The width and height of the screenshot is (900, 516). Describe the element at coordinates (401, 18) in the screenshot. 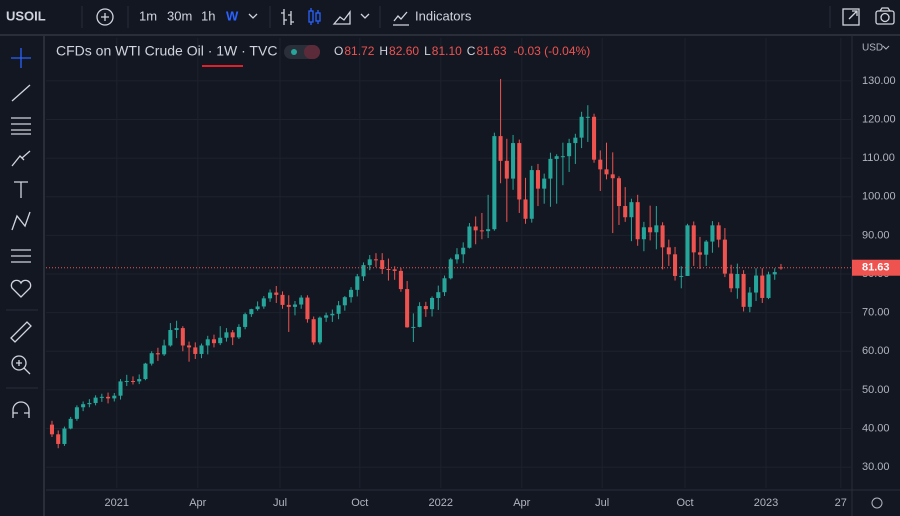

I see `indicators-icon` at that location.